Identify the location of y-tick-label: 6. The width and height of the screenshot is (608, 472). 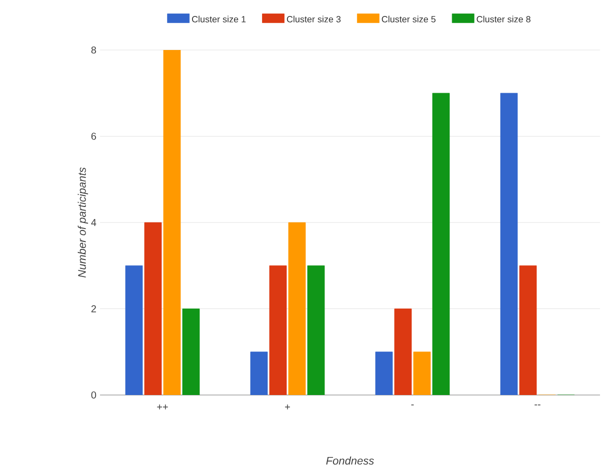
(93, 136).